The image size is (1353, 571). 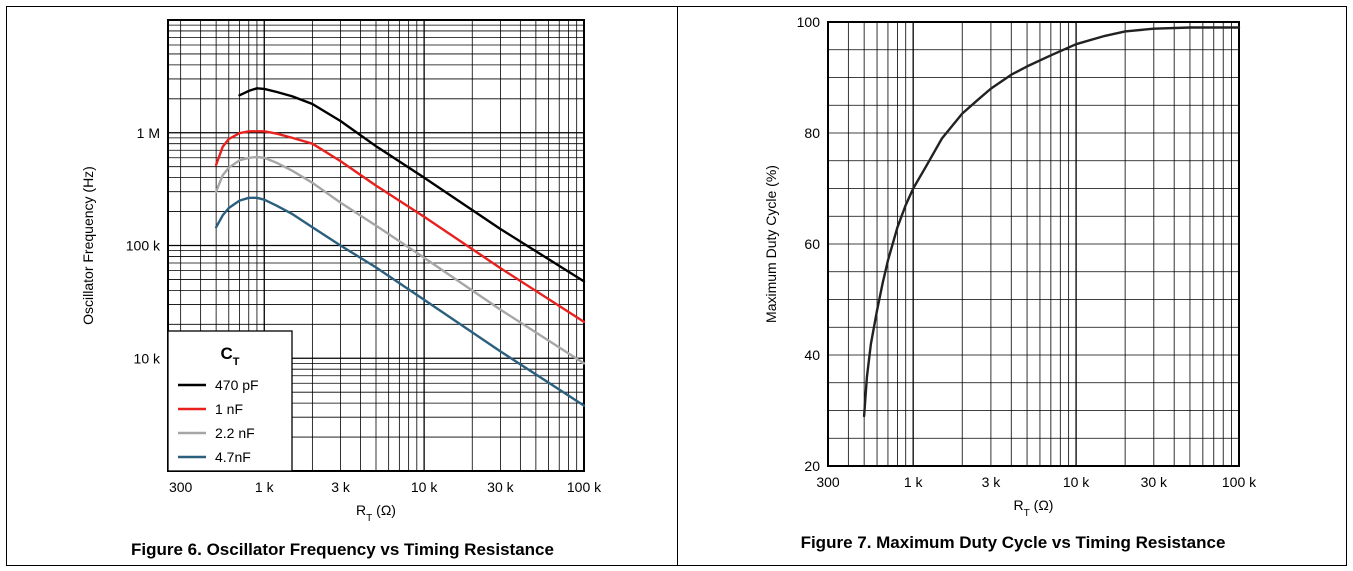 I want to click on series-line-4-7nf, so click(x=400, y=301).